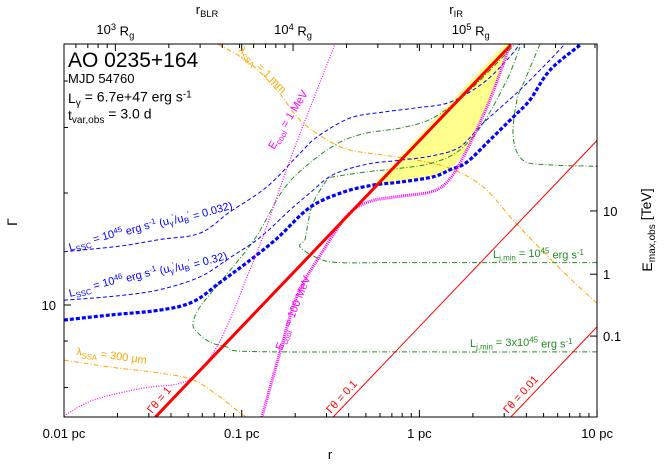 The width and height of the screenshot is (664, 465). I want to click on radius-marker-label: rBLR, so click(207, 10).